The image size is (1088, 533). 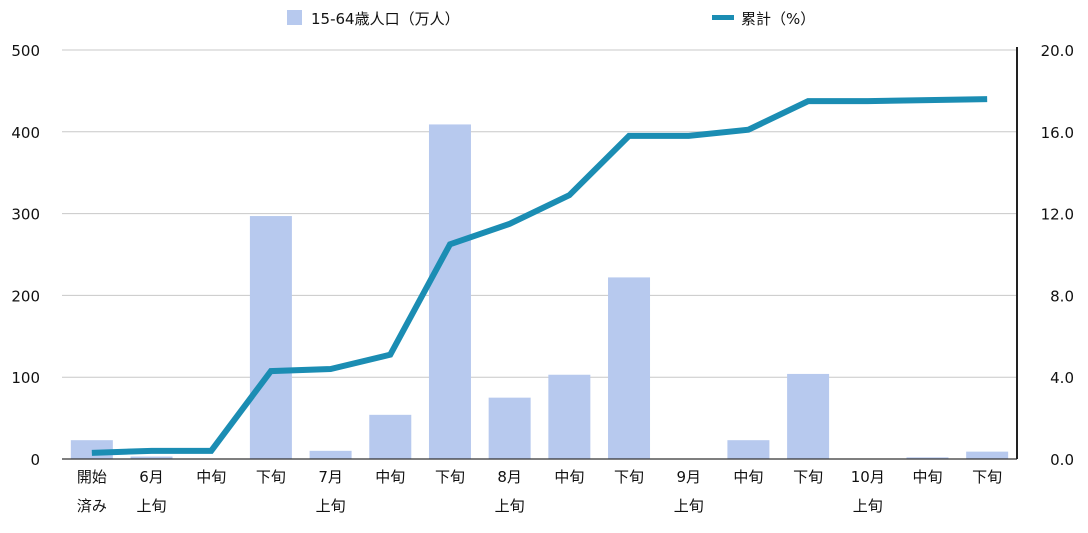 What do you see at coordinates (35, 460) in the screenshot?
I see `left-tick-label: 0` at bounding box center [35, 460].